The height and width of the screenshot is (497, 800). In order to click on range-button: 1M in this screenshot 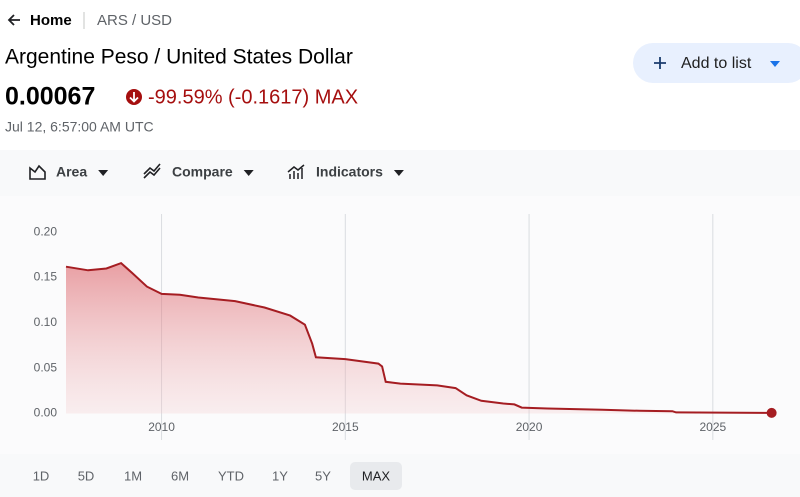, I will do `click(133, 475)`.